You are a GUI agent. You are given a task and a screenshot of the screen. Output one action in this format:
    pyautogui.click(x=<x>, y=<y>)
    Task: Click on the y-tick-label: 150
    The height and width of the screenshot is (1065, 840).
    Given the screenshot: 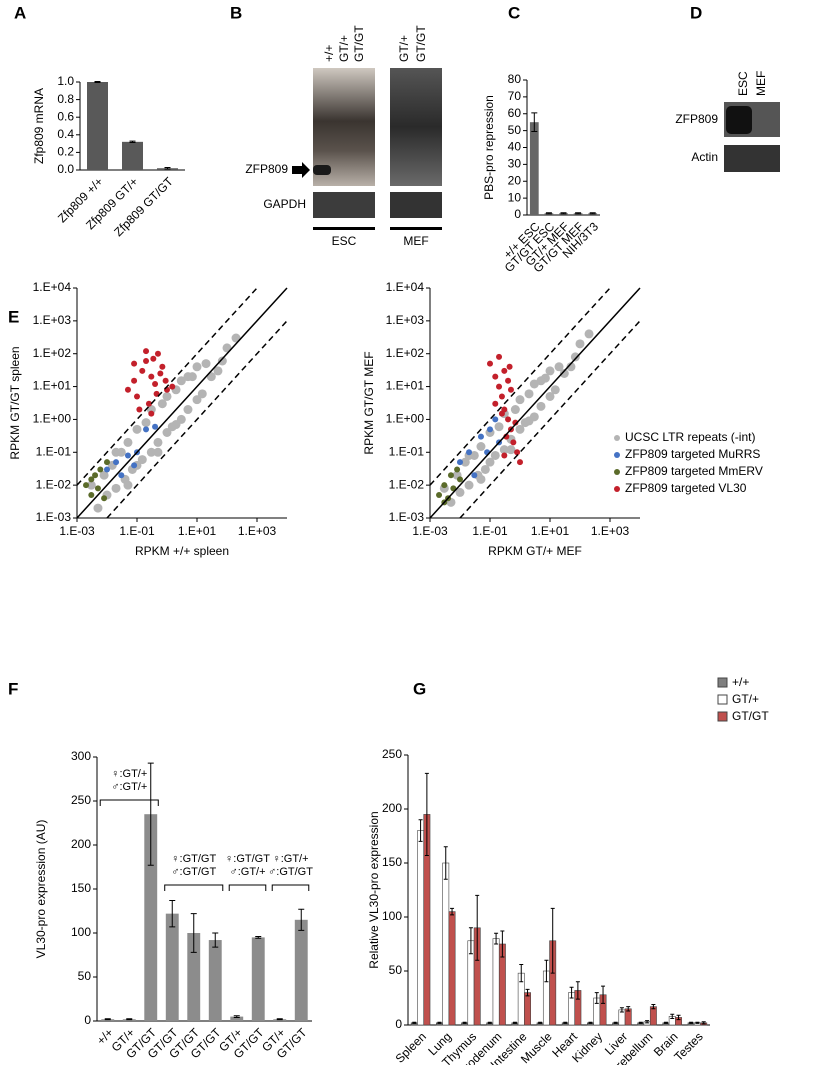 What is the action you would take?
    pyautogui.click(x=81, y=888)
    